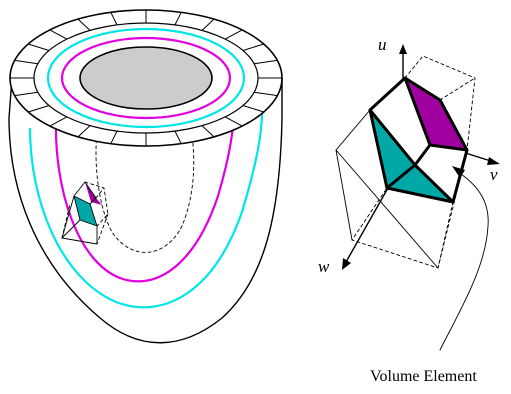  Describe the element at coordinates (382, 44) in the screenshot. I see `u-axis-label: u` at that location.